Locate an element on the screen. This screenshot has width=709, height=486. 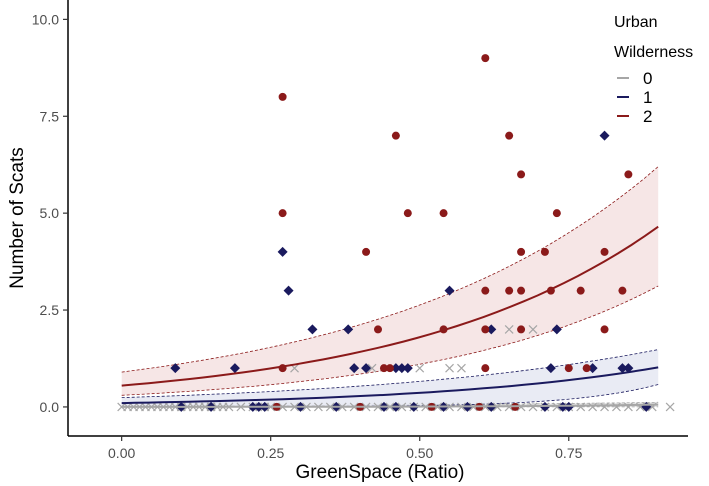
legend: Urban Wilderness 012 is located at coordinates (653, 70).